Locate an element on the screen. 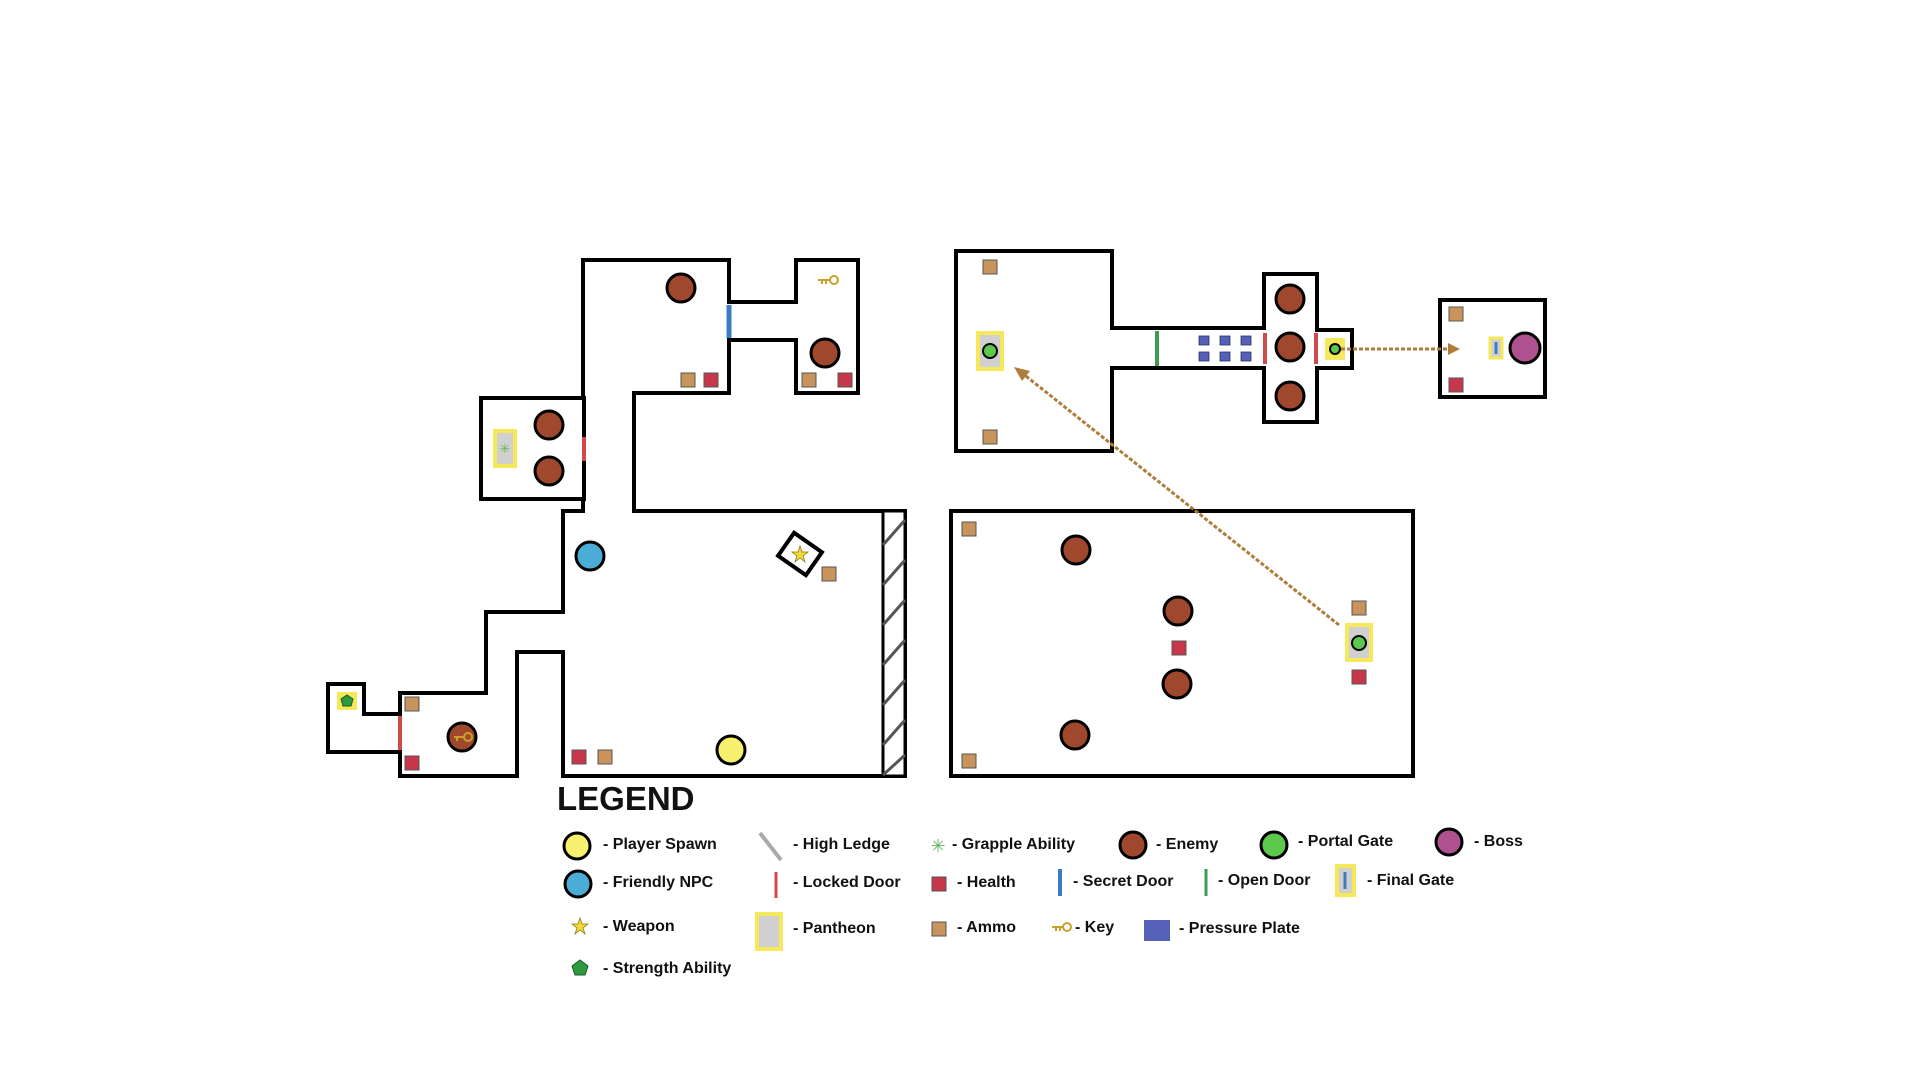  player-spawn is located at coordinates (731, 750).